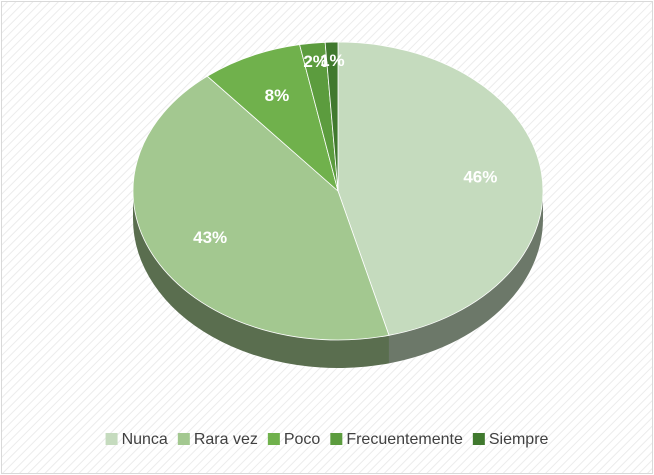 This screenshot has width=654, height=475. I want to click on data-label: 46%, so click(480, 176).